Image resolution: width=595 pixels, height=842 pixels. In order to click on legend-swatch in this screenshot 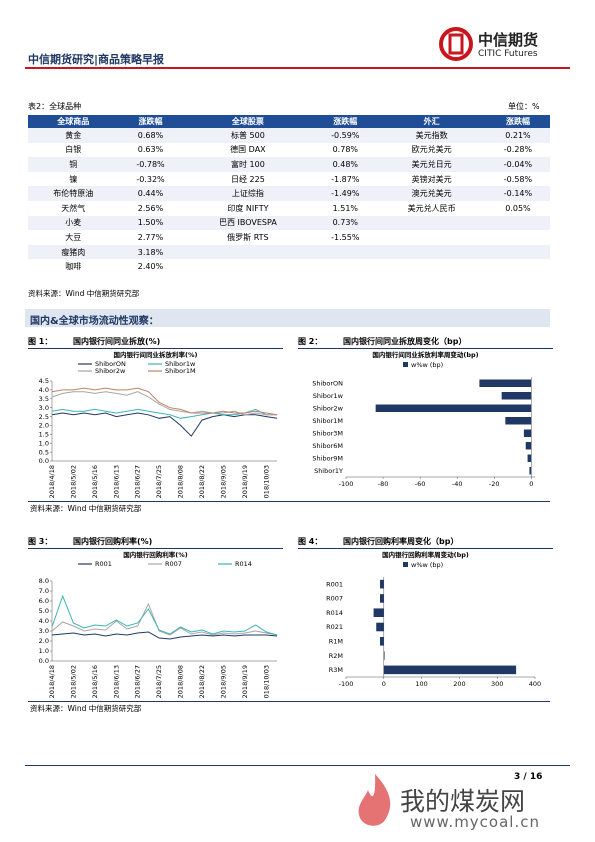, I will do `click(405, 364)`.